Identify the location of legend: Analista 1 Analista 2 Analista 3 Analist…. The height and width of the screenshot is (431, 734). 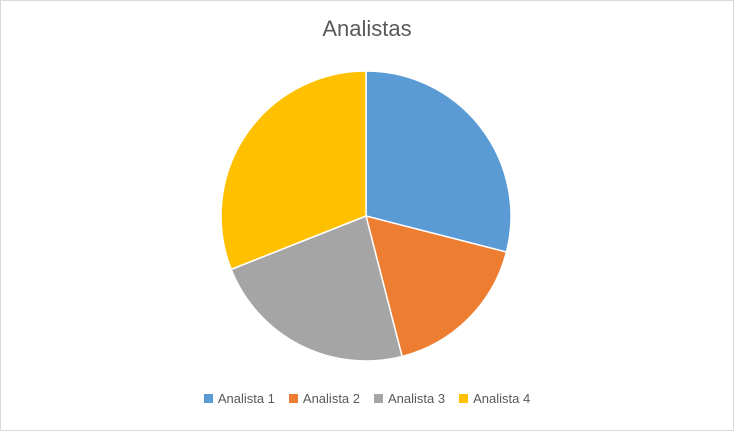
(367, 398).